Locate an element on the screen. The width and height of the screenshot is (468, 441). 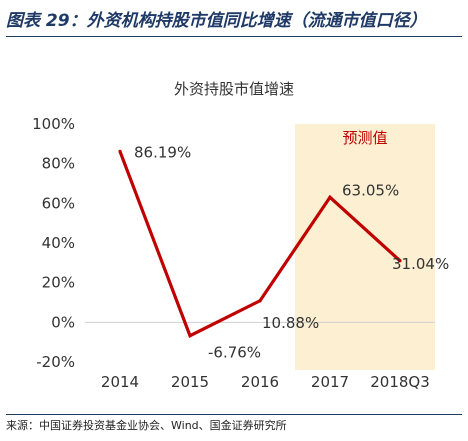
y-tick-label: 80% is located at coordinates (58, 164).